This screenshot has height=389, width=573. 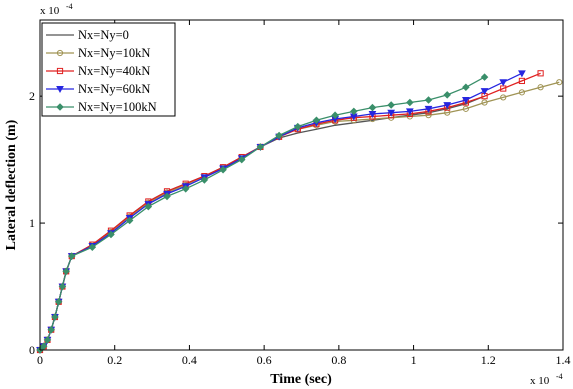 What do you see at coordinates (563, 360) in the screenshot?
I see `x-tick-label: 1.4` at bounding box center [563, 360].